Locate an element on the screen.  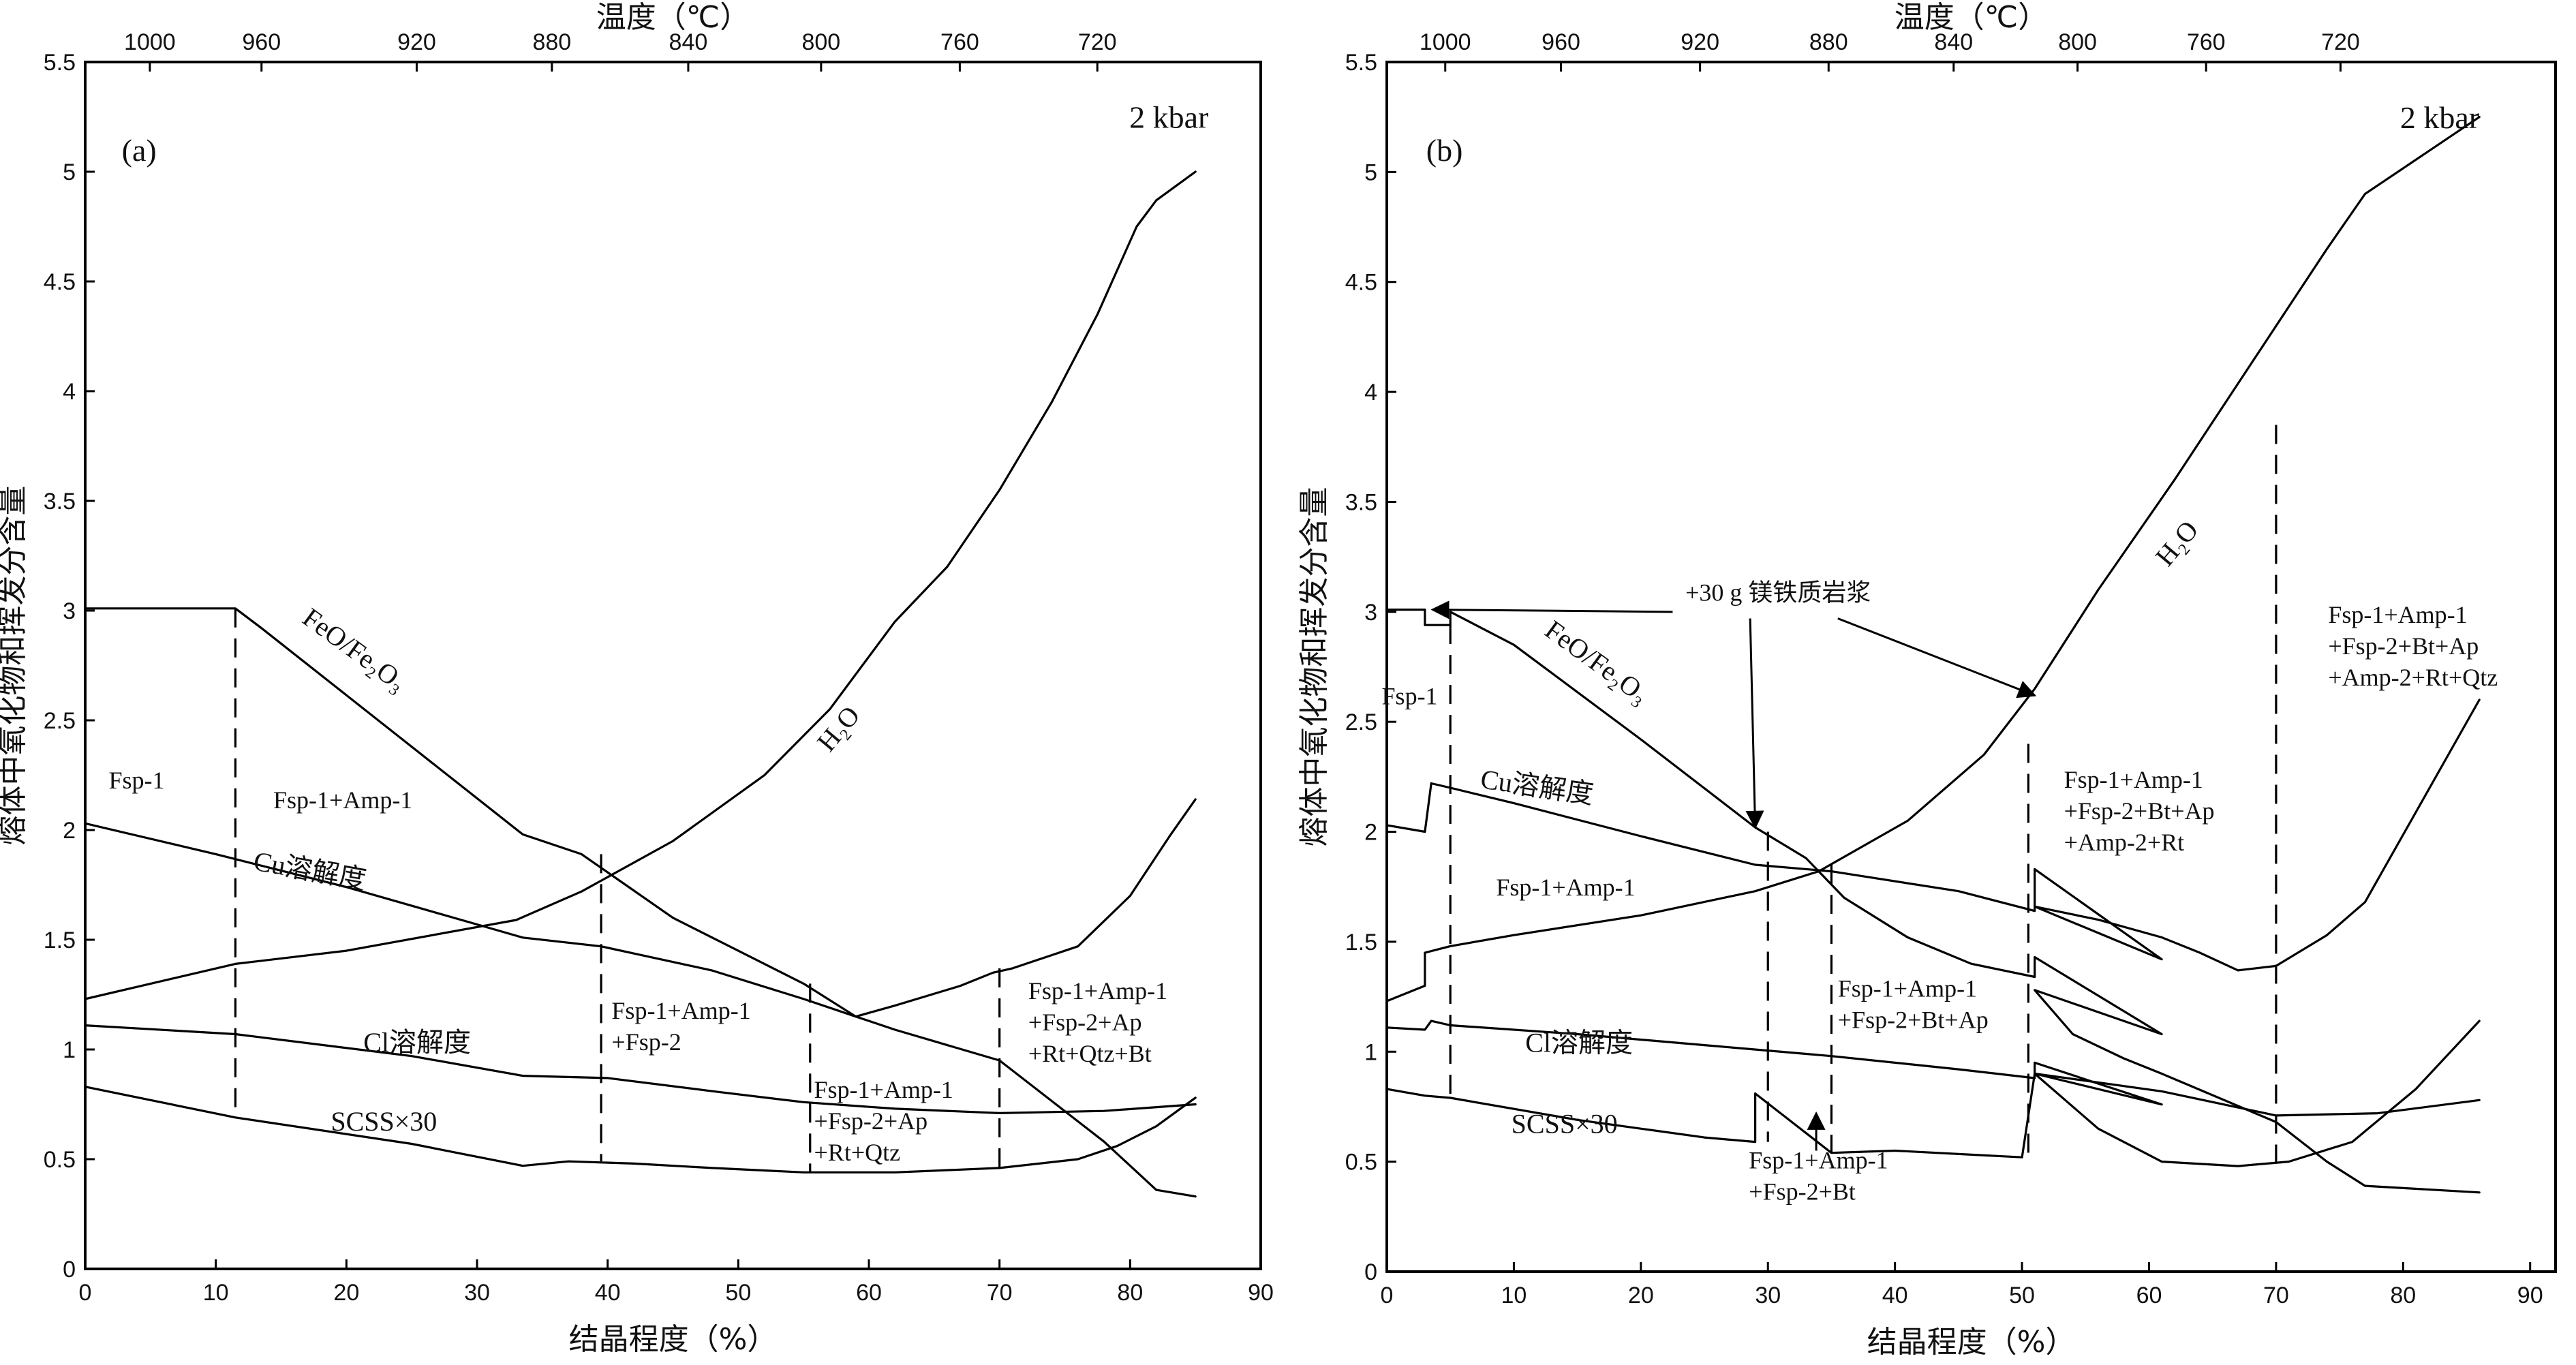
y-tick-label: 4.5 is located at coordinates (60, 282).